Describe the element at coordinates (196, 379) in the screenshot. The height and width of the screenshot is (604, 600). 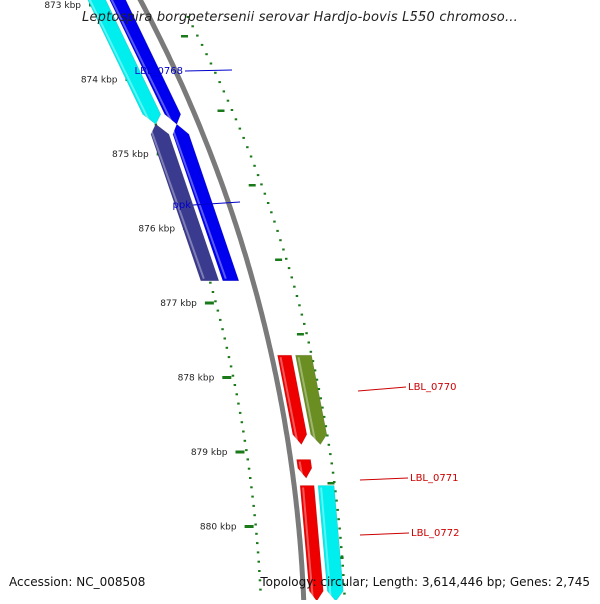
I see `tick-label: 878 kbp` at that location.